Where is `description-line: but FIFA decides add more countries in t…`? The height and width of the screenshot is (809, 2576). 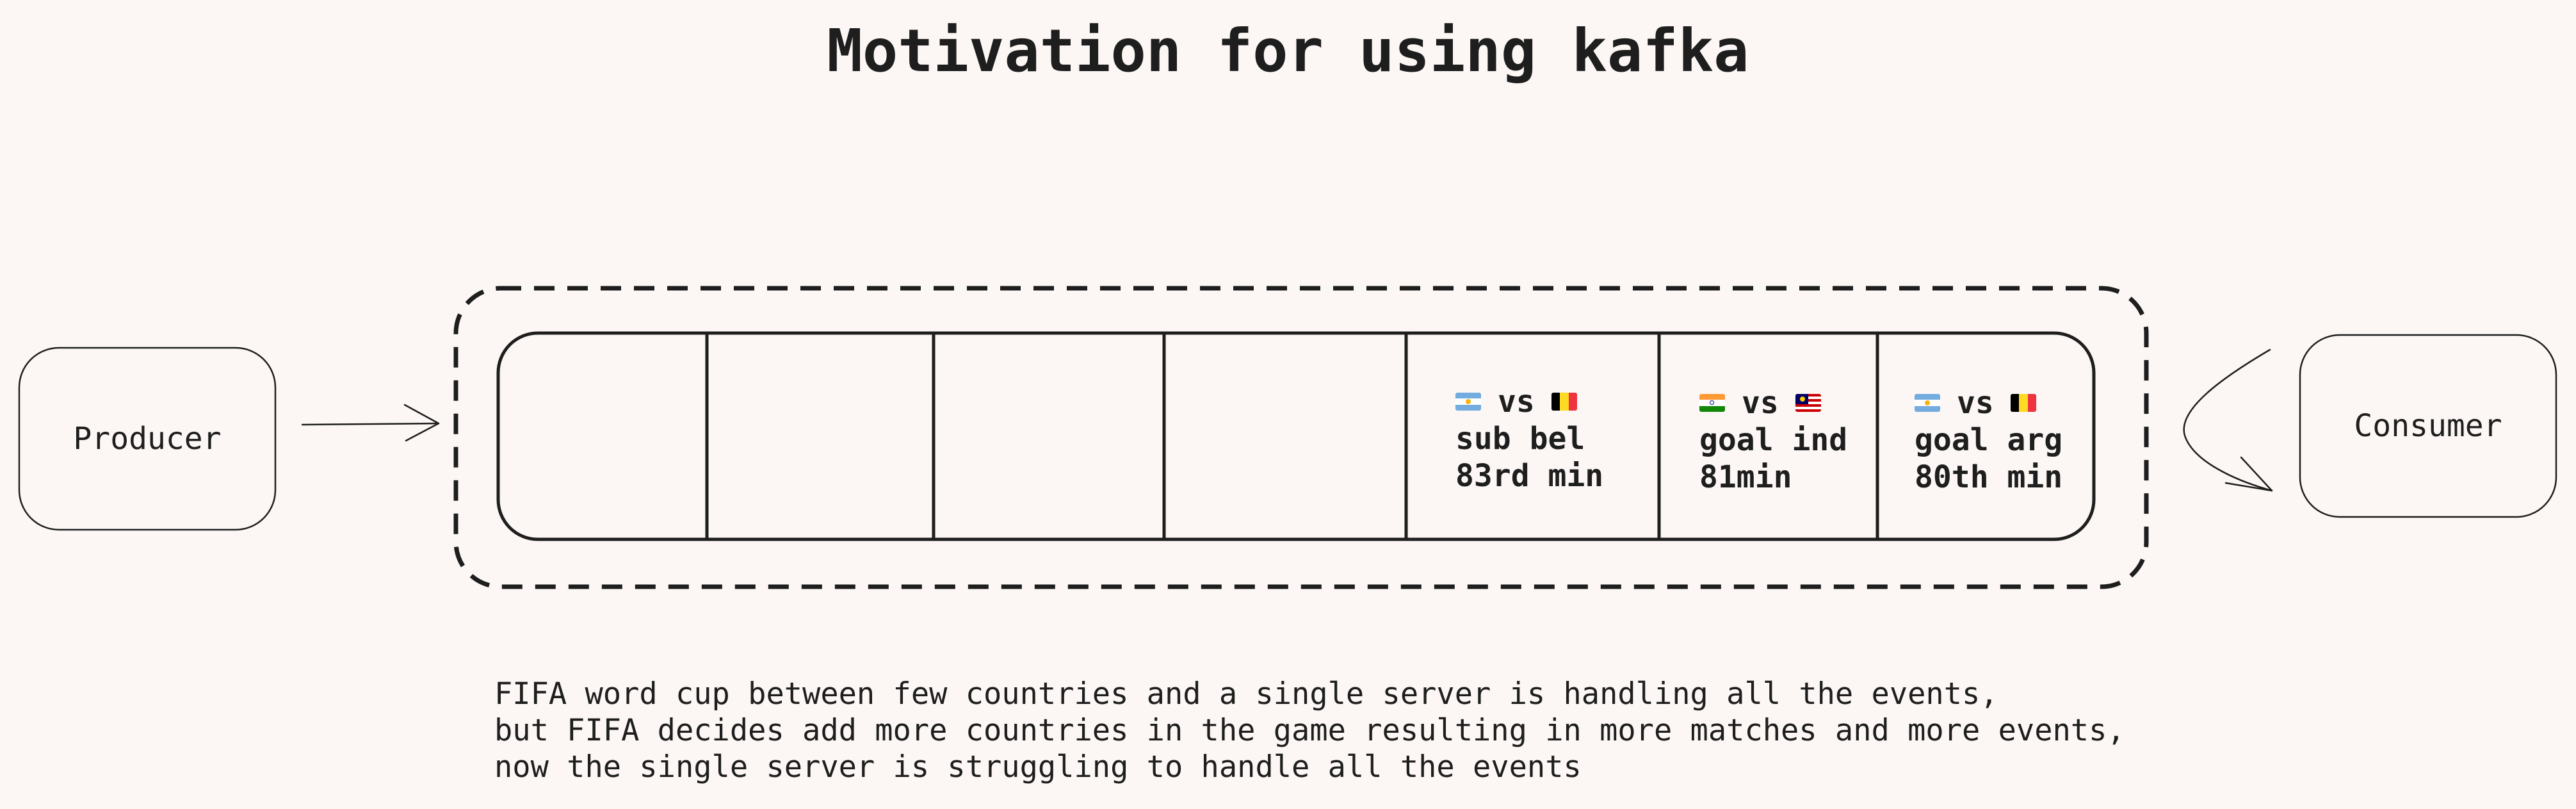 description-line: but FIFA decides add more countries in t… is located at coordinates (1309, 730).